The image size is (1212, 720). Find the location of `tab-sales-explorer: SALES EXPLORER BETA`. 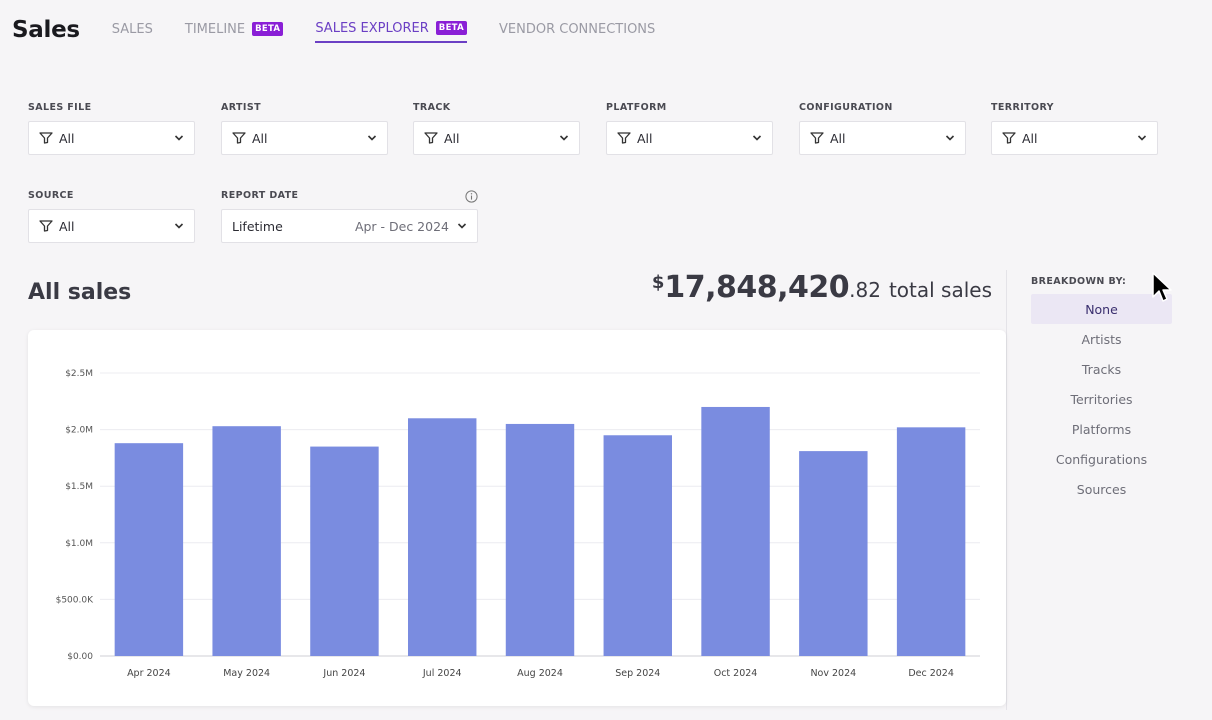

tab-sales-explorer: SALES EXPLORER BETA is located at coordinates (391, 30).